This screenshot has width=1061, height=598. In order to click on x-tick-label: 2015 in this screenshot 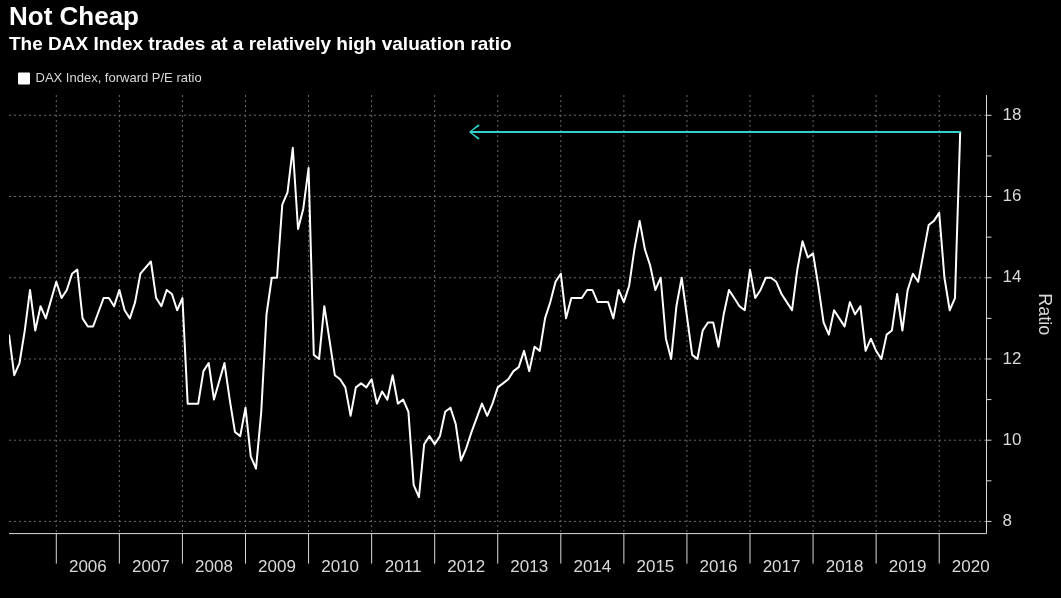, I will do `click(655, 567)`.